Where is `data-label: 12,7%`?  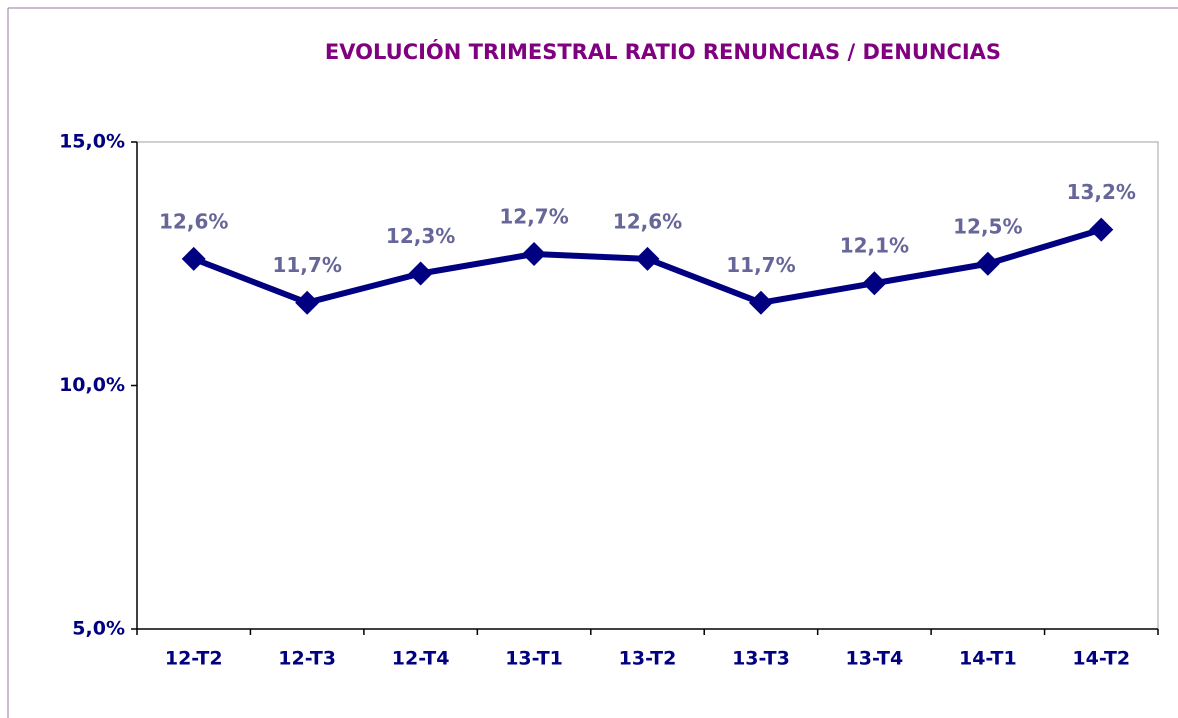 data-label: 12,7% is located at coordinates (533, 217).